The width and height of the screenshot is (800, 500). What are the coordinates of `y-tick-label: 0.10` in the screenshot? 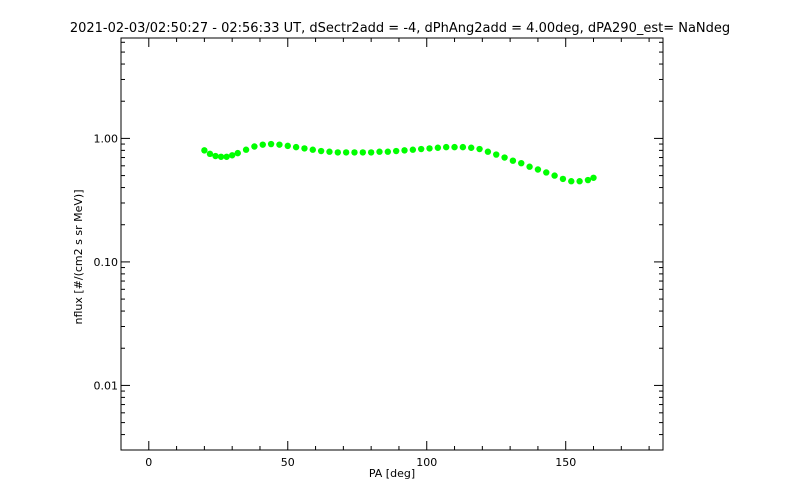 It's located at (106, 262).